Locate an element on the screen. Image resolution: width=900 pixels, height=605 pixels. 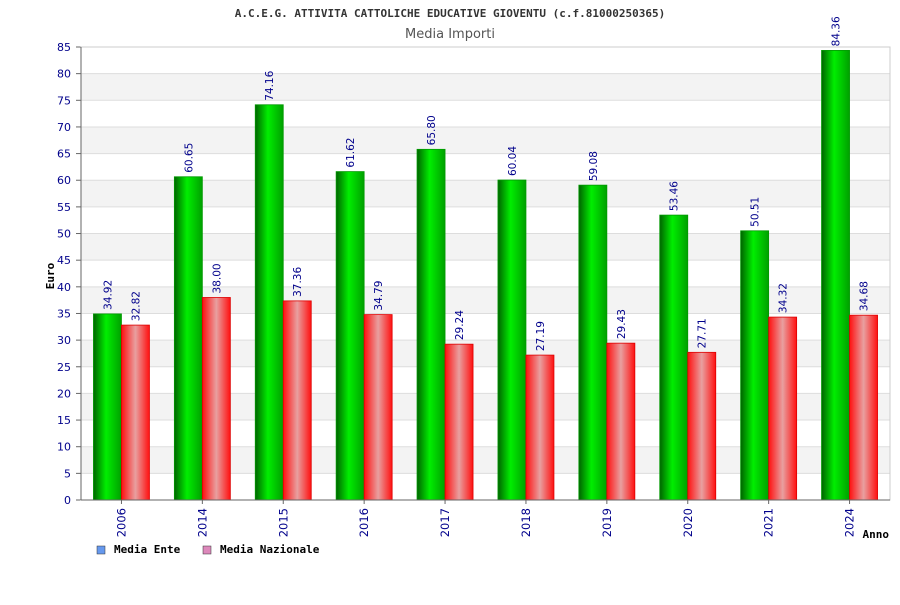
legend-swatch-media-nazionale is located at coordinates (207, 550).